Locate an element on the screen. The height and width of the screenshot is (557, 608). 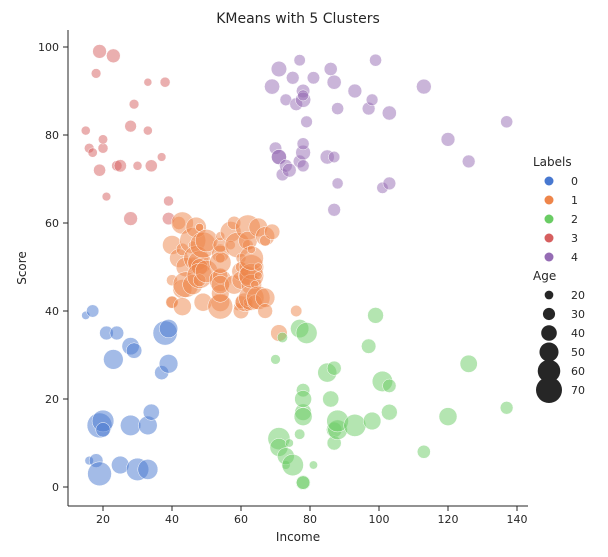
y-tick-label: 0 is located at coordinates (55, 487).